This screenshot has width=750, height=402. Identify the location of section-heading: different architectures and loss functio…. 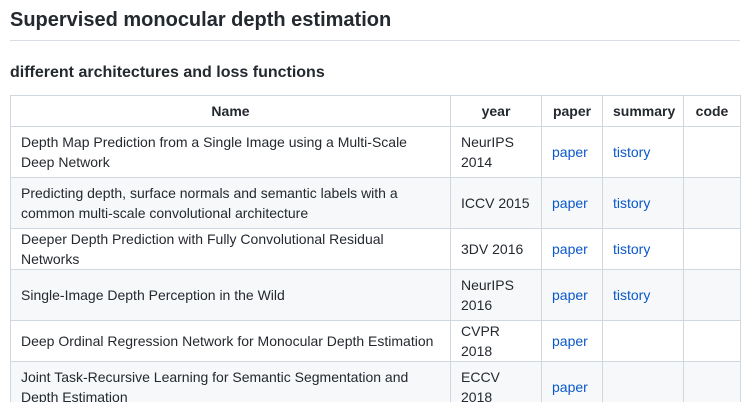
(167, 72).